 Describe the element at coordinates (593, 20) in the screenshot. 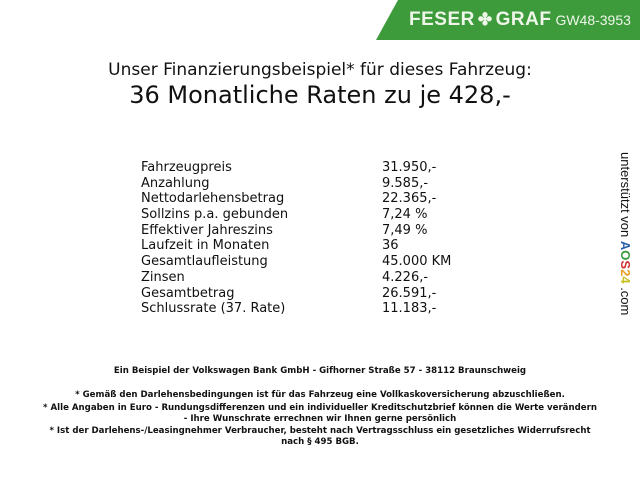

I see `vehicle-code: GW48-3953` at that location.